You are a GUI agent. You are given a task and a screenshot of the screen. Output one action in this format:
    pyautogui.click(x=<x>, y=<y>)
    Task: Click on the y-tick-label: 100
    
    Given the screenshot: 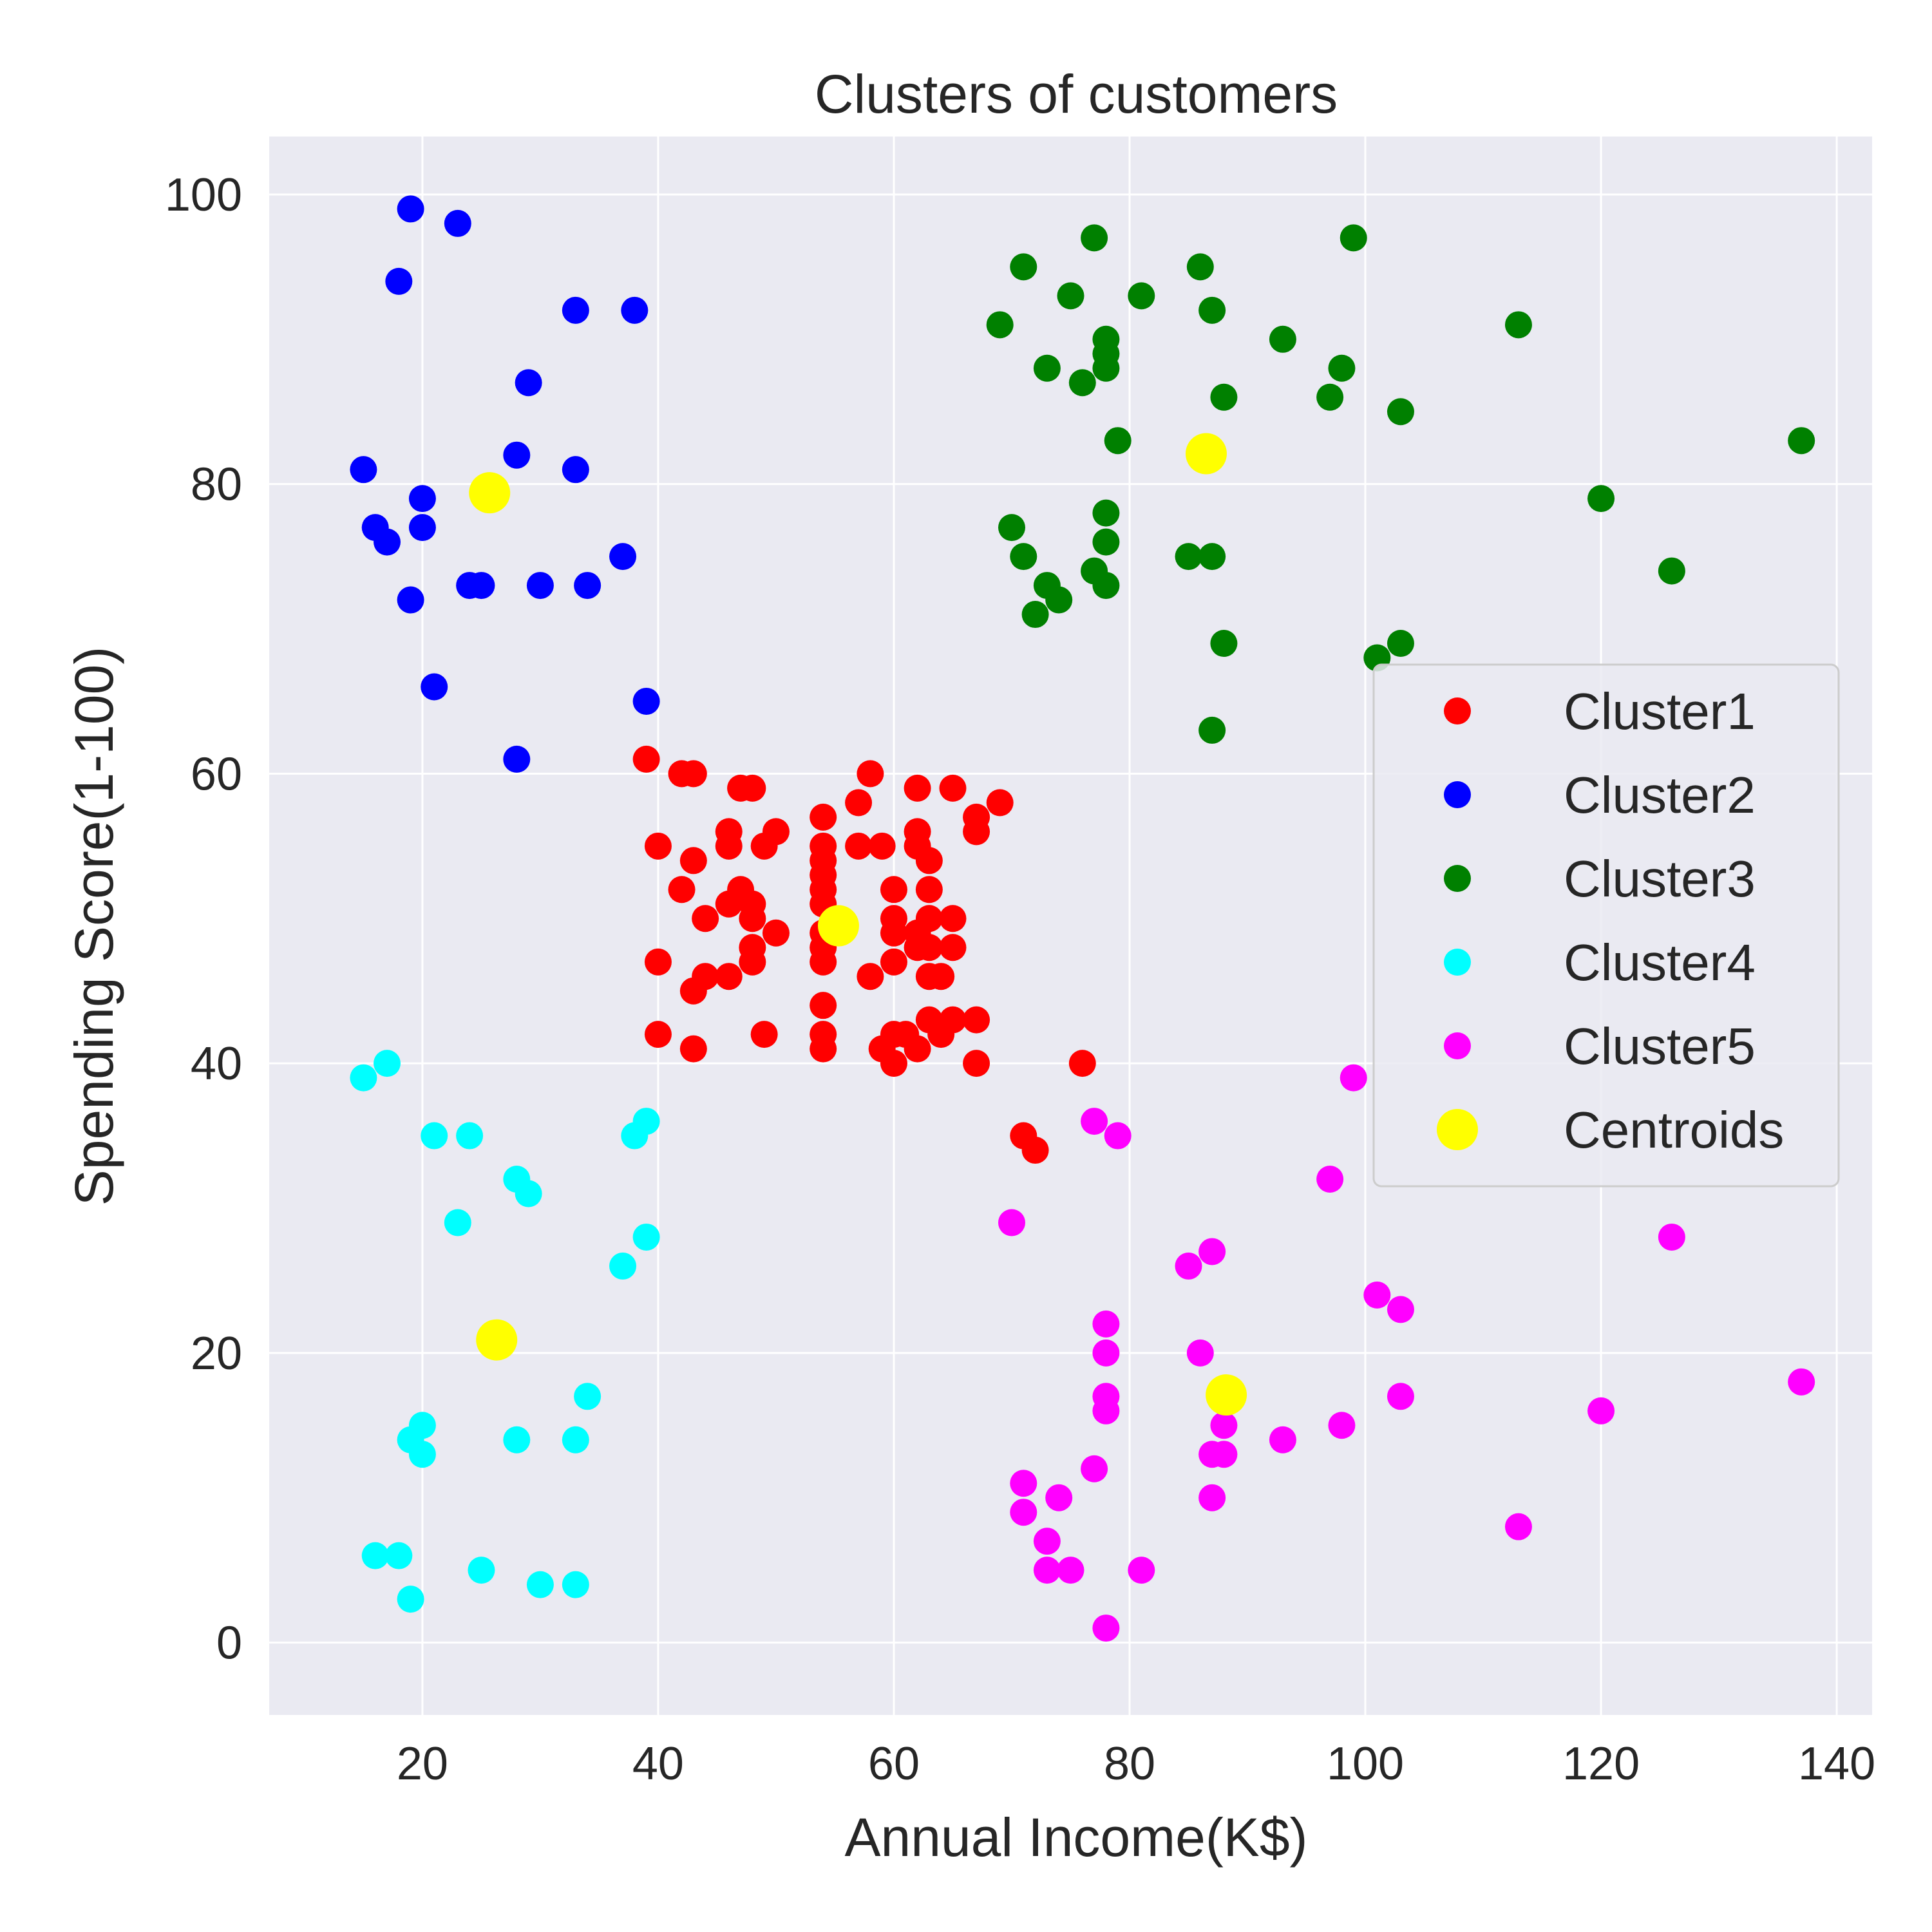 What is the action you would take?
    pyautogui.click(x=203, y=195)
    